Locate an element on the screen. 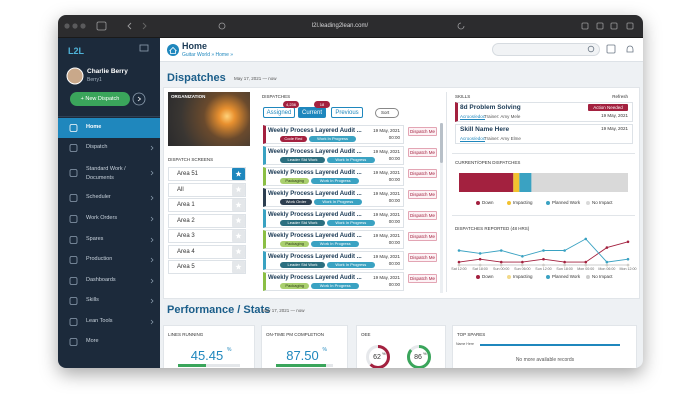 This screenshot has height=400, width=700. breadcrumb: Guitar World » Home » is located at coordinates (208, 55).